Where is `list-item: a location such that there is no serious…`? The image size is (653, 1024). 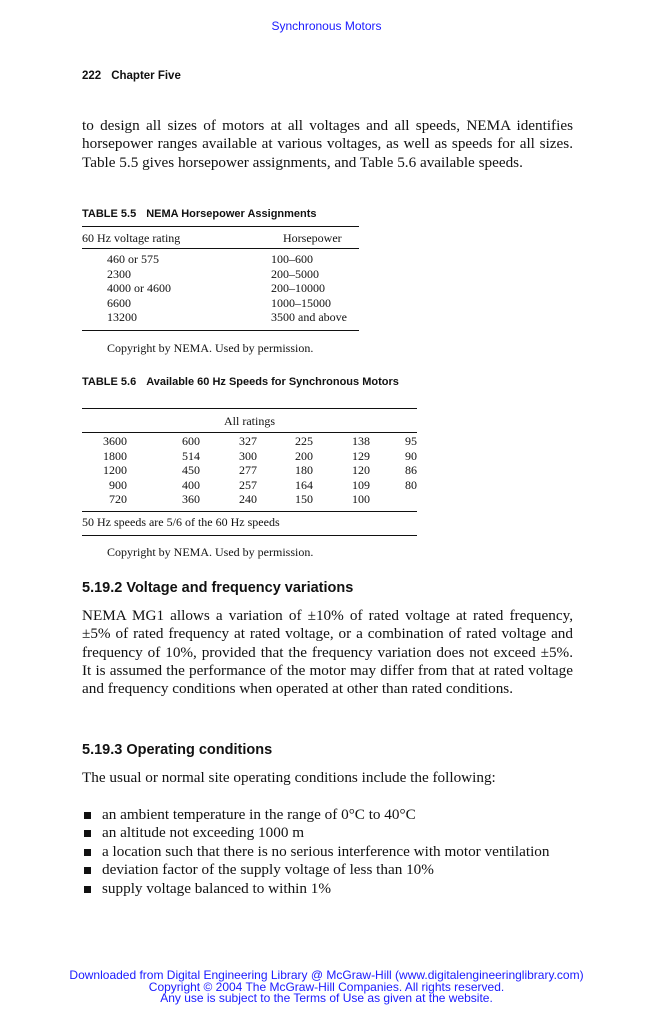 list-item: a location such that there is no serious… is located at coordinates (327, 852).